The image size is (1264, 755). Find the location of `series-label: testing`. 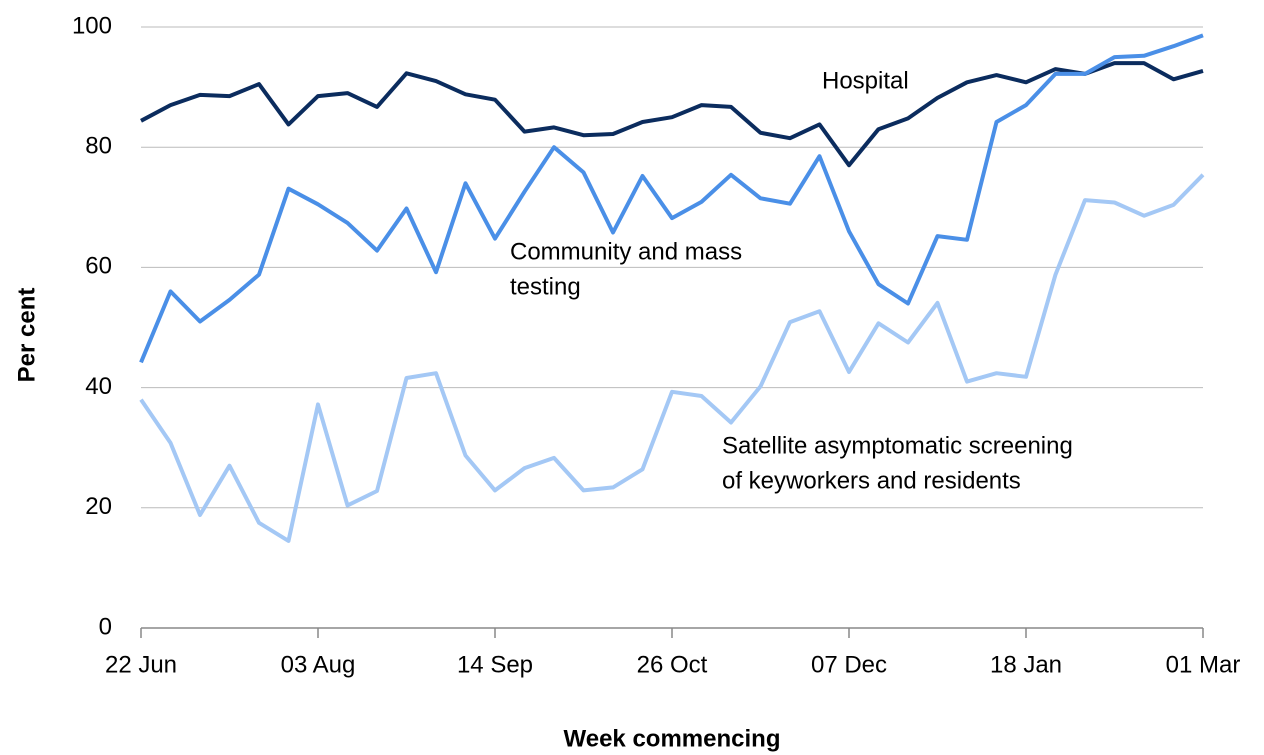

series-label: testing is located at coordinates (545, 286).